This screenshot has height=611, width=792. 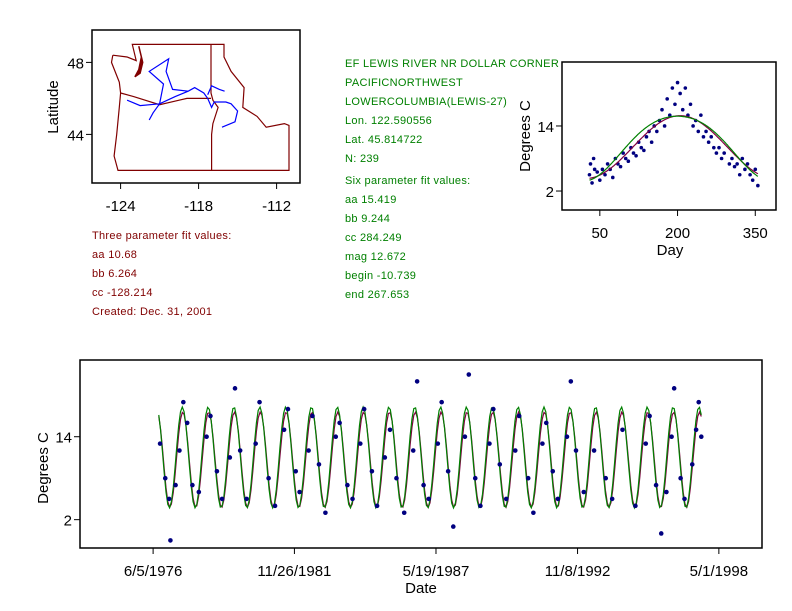 I want to click on ts-xtick-label: 6/5/1976, so click(x=153, y=571).